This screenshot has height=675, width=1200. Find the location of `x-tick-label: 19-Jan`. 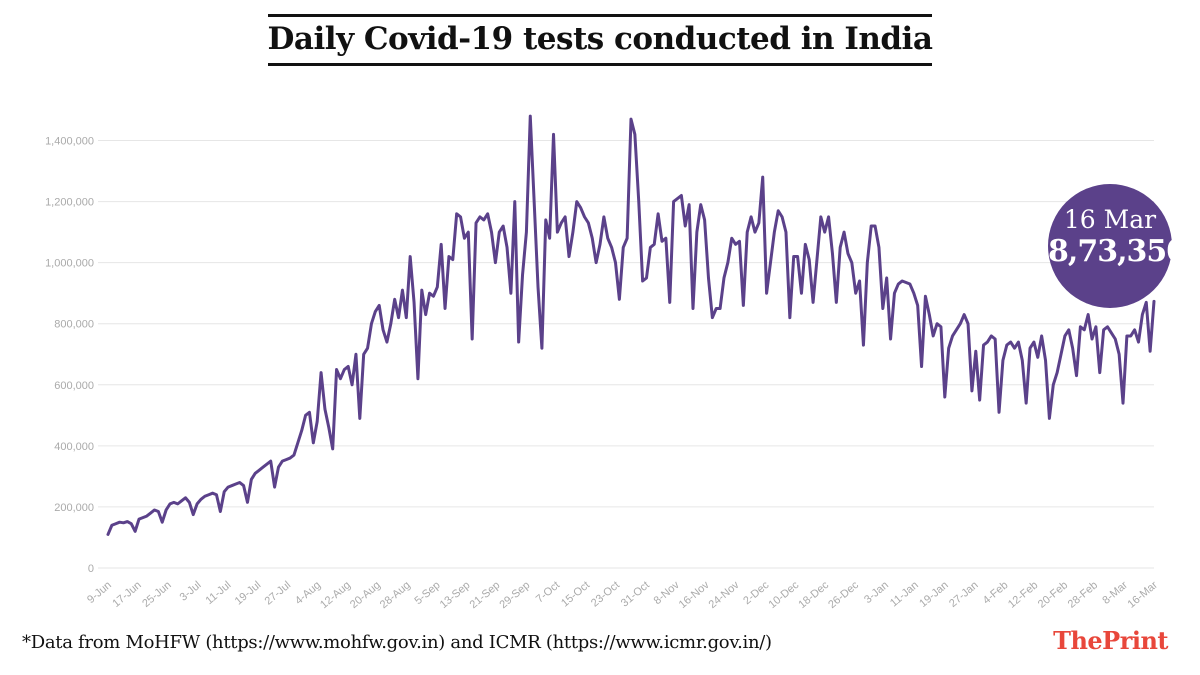

x-tick-label: 19-Jan is located at coordinates (933, 594).